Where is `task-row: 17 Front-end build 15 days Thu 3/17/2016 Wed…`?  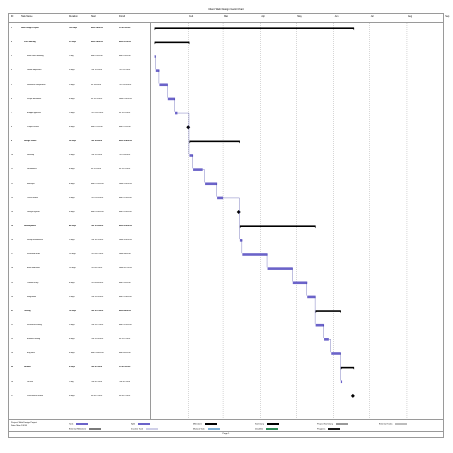 task-row: 17 Front-end build 15 days Thu 3/17/2016 Wed… is located at coordinates (79, 254).